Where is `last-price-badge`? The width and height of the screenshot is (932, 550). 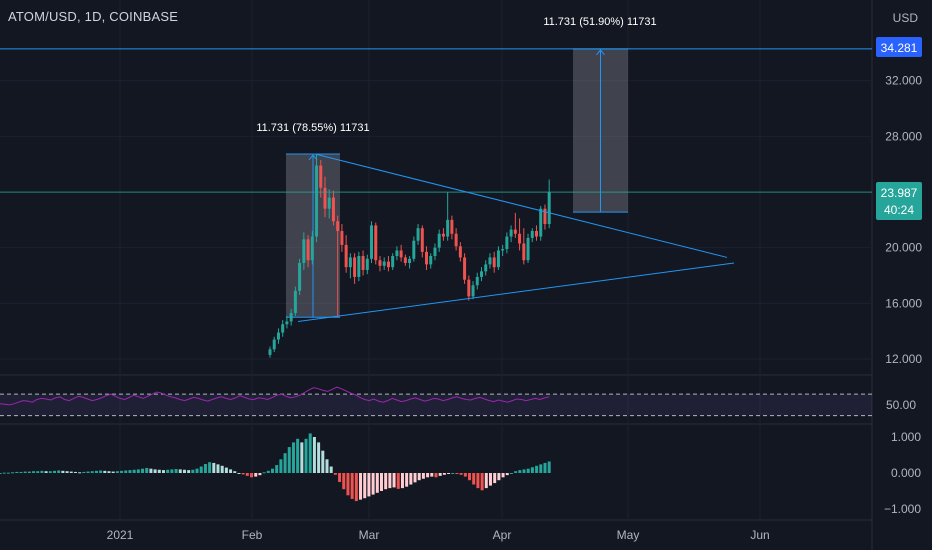
last-price-badge is located at coordinates (899, 201).